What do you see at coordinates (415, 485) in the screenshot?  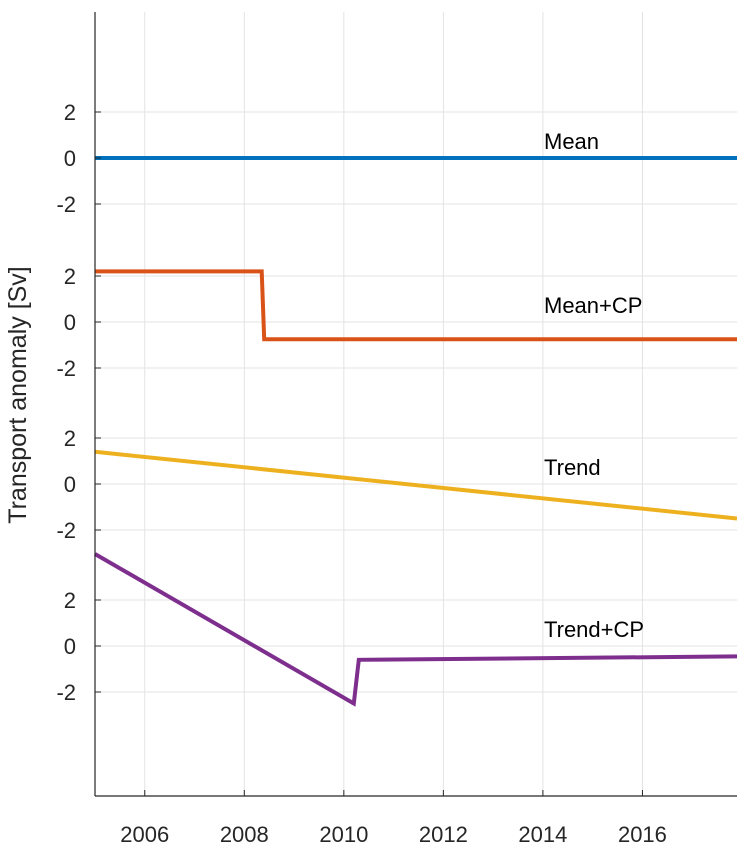 I see `series-line-trend` at bounding box center [415, 485].